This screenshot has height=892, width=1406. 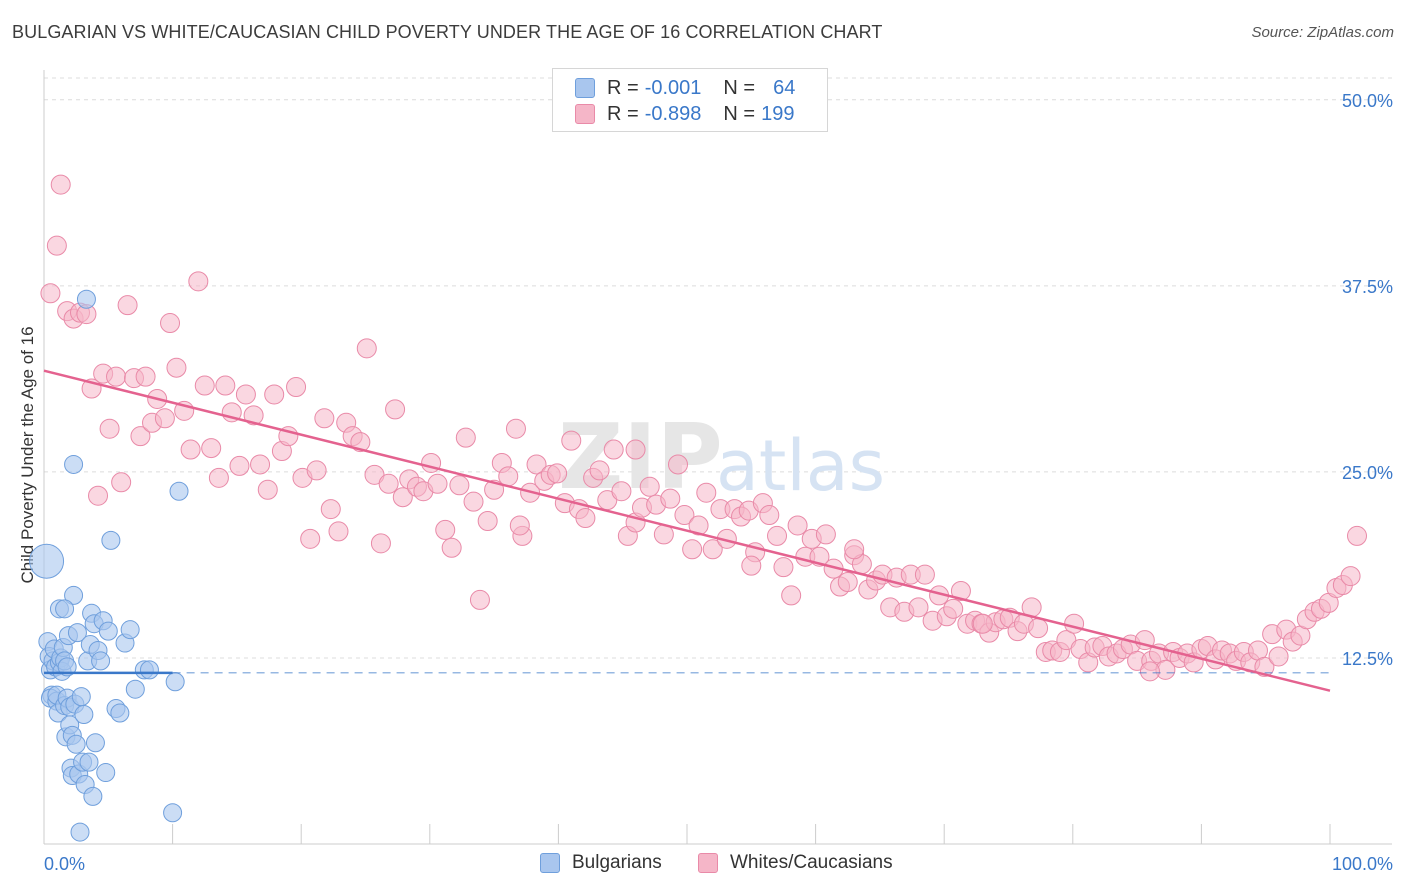 I want to click on legend-swatch-pink, so click(x=585, y=114).